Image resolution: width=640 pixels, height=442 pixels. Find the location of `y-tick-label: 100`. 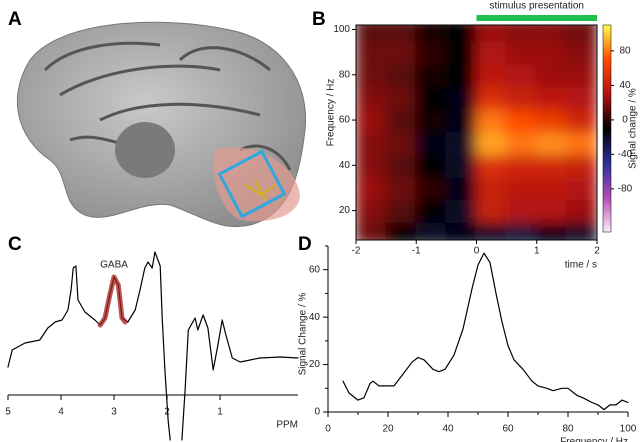

y-tick-label: 100 is located at coordinates (341, 29).